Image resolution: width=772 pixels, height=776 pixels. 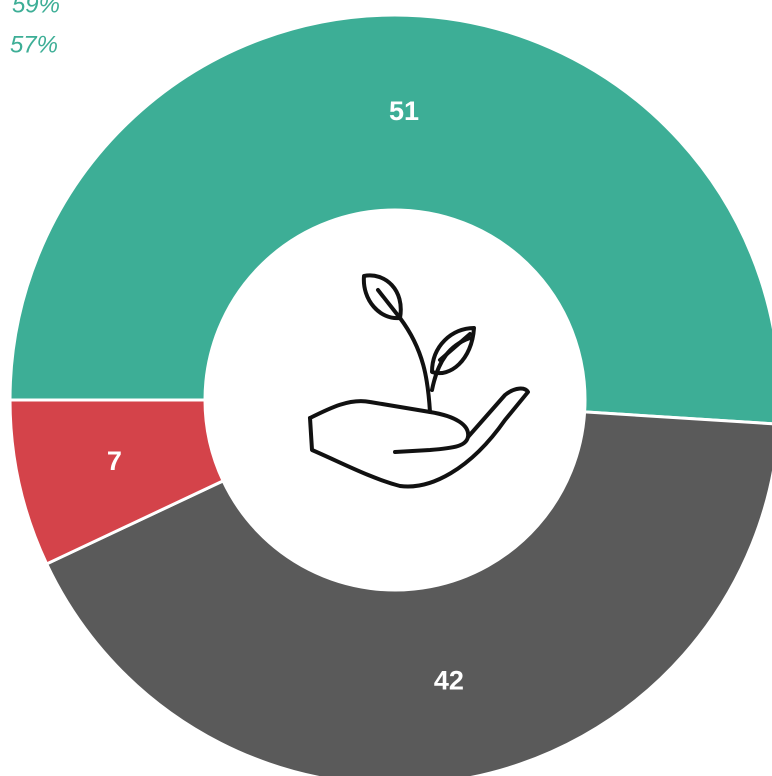 I want to click on value-label: 42, so click(x=449, y=681).